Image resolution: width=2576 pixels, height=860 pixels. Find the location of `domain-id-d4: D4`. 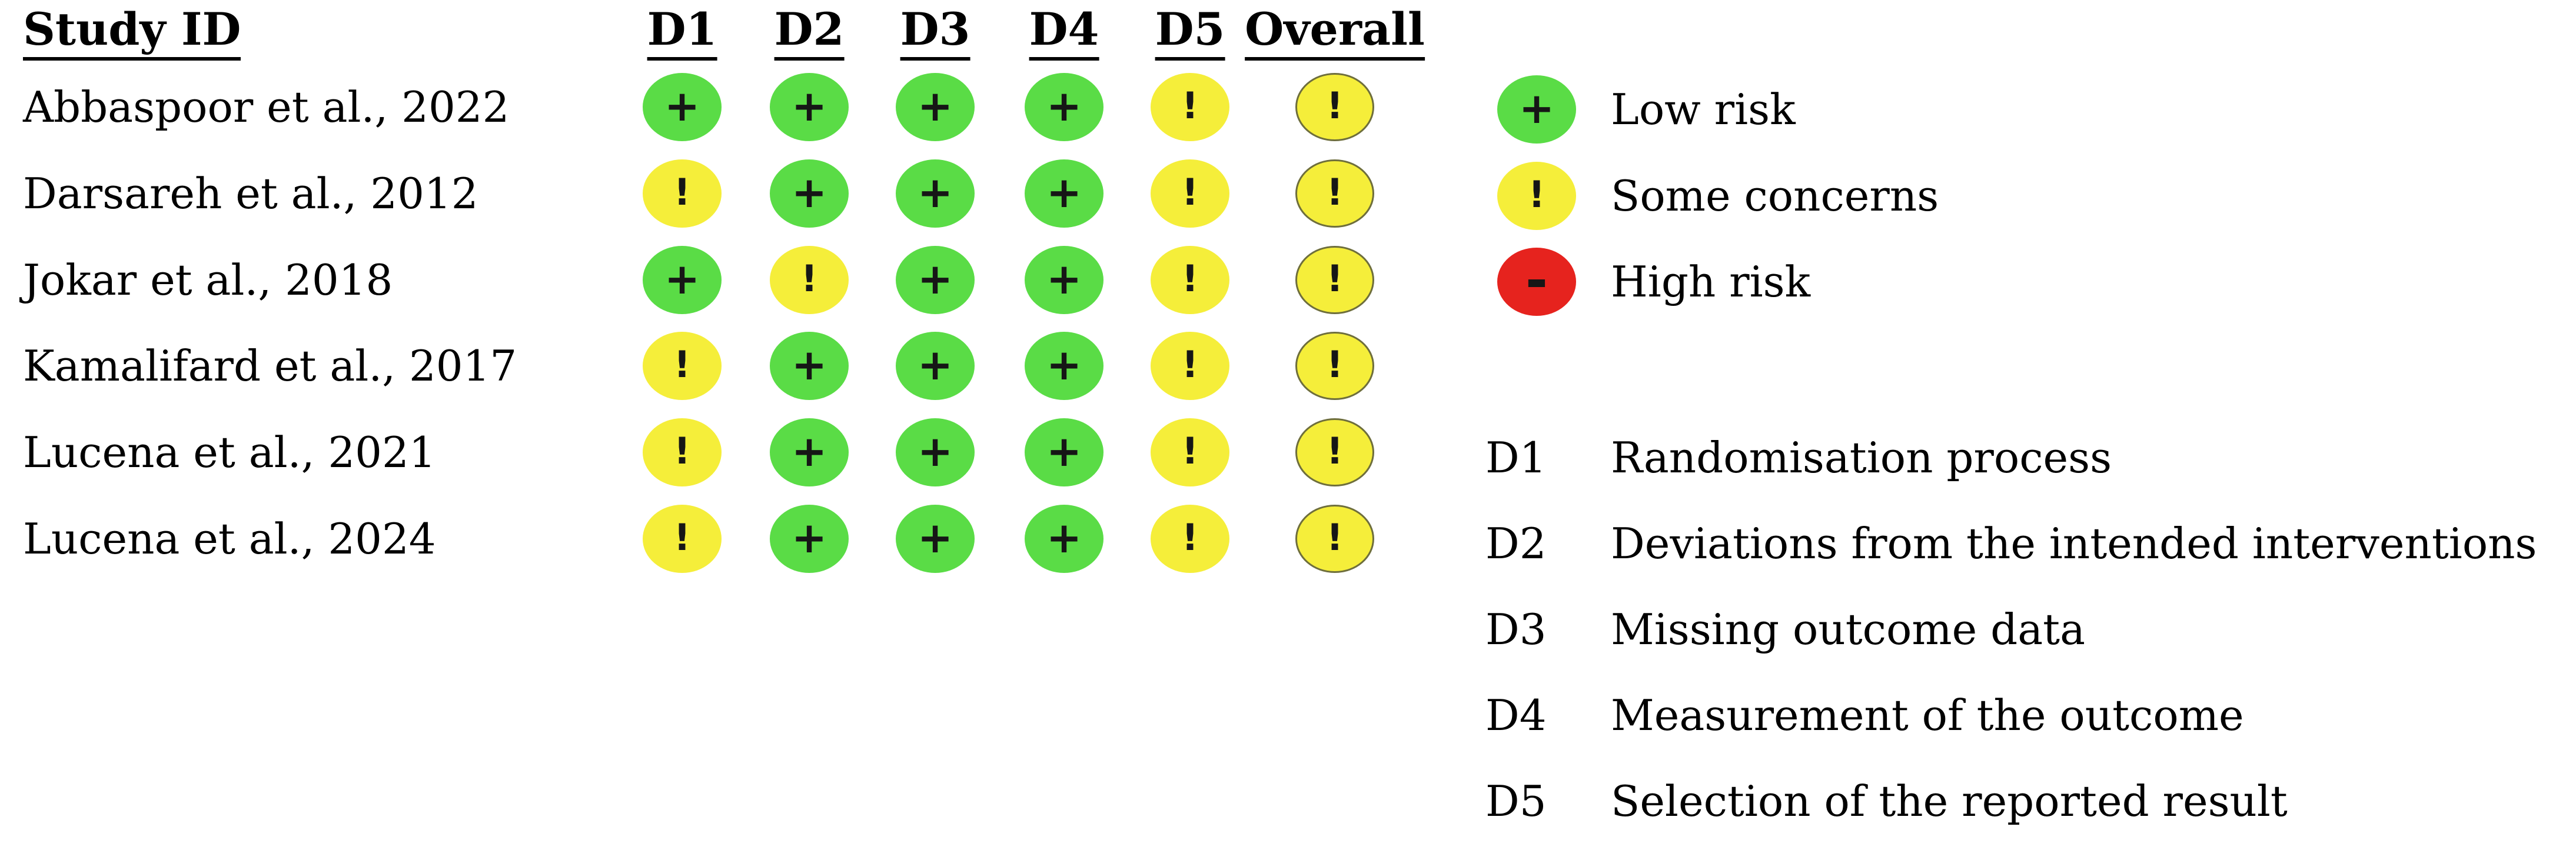

domain-id-d4: D4 is located at coordinates (1516, 715).